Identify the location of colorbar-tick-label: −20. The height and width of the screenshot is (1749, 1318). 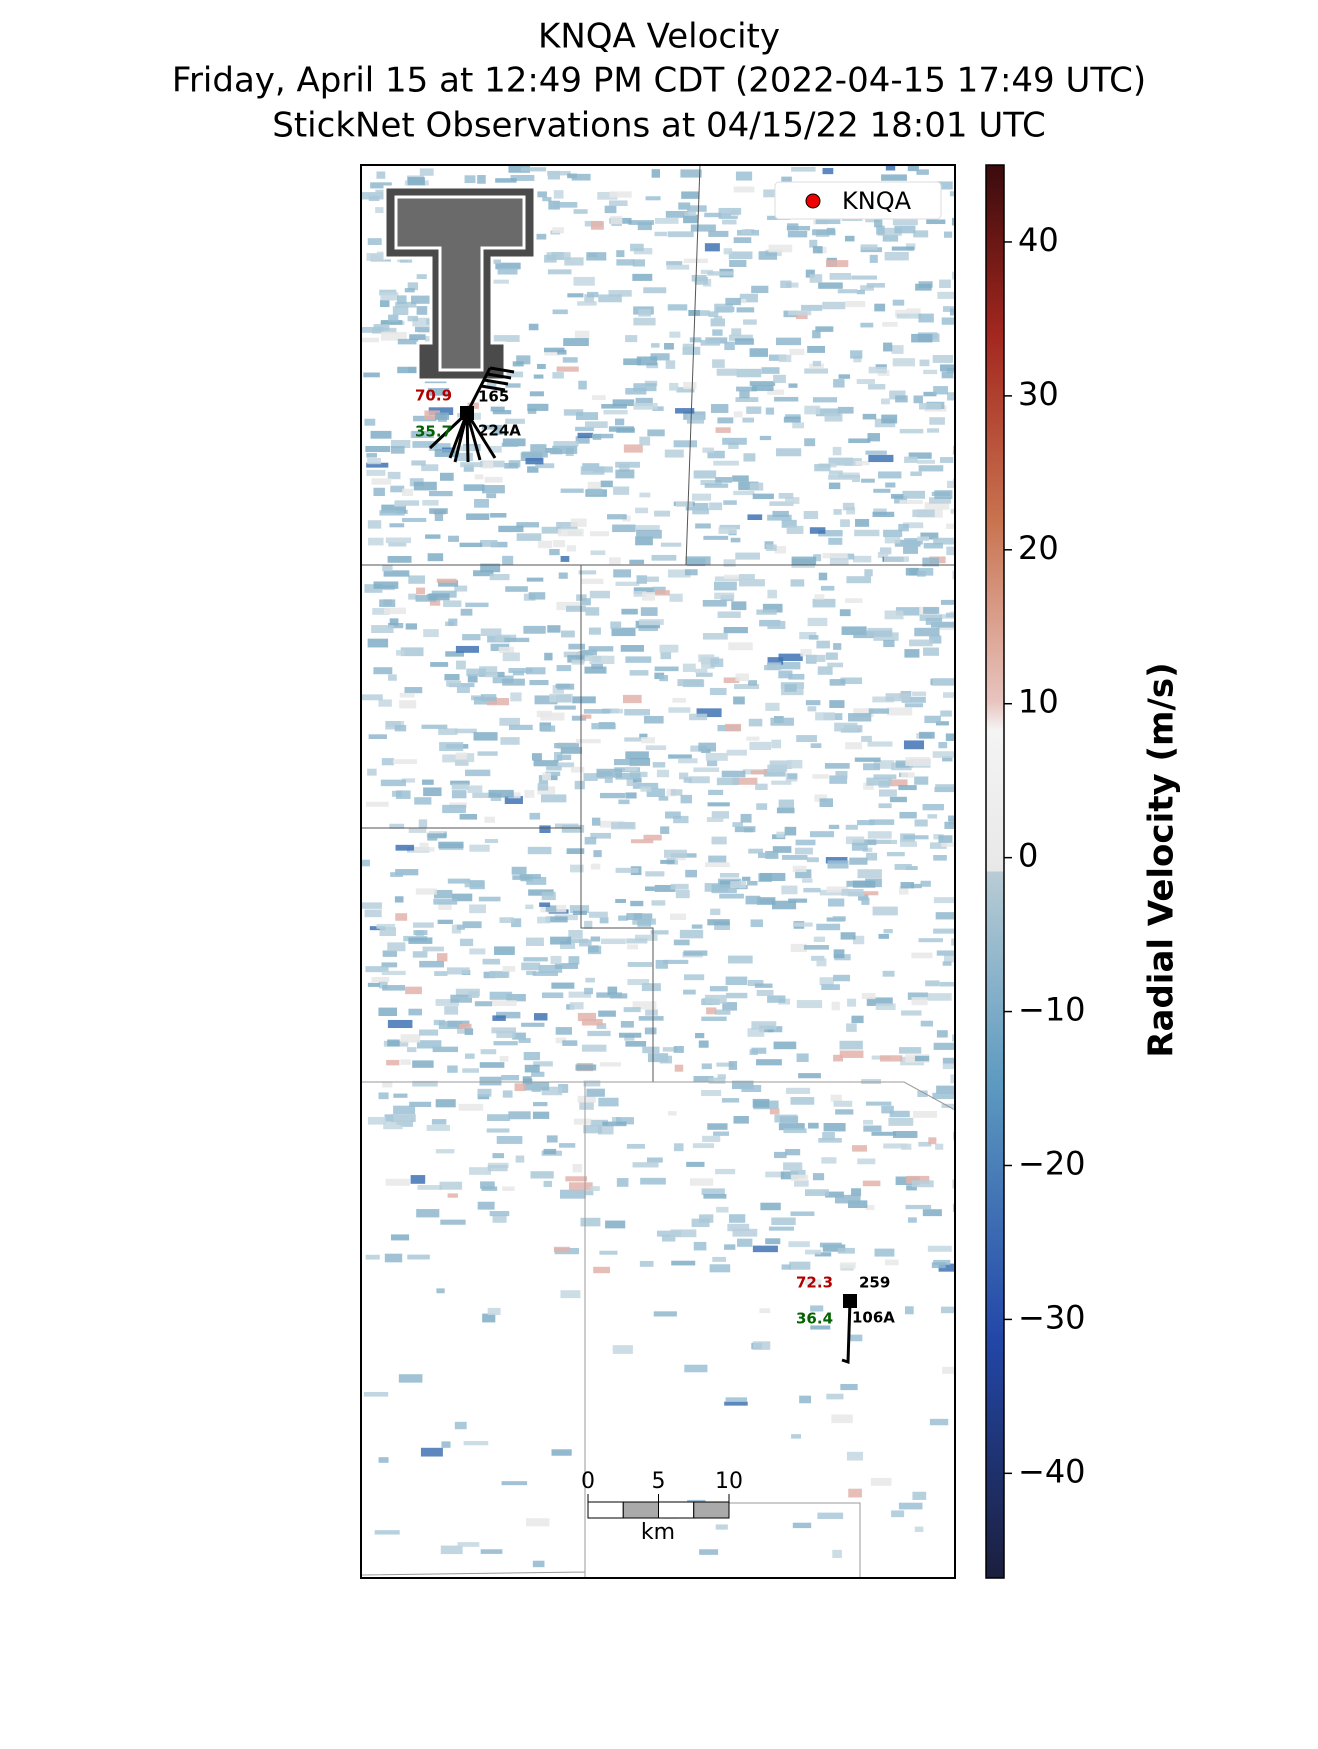
(1052, 1163).